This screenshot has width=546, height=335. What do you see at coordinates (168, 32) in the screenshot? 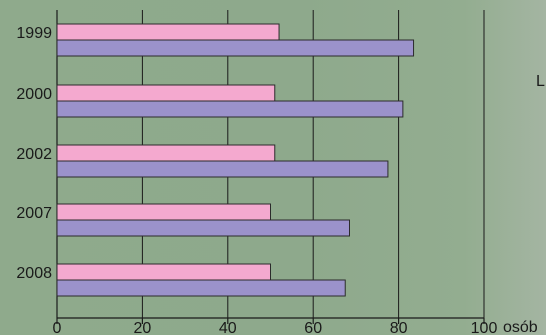
I see `bar-1999-s1` at bounding box center [168, 32].